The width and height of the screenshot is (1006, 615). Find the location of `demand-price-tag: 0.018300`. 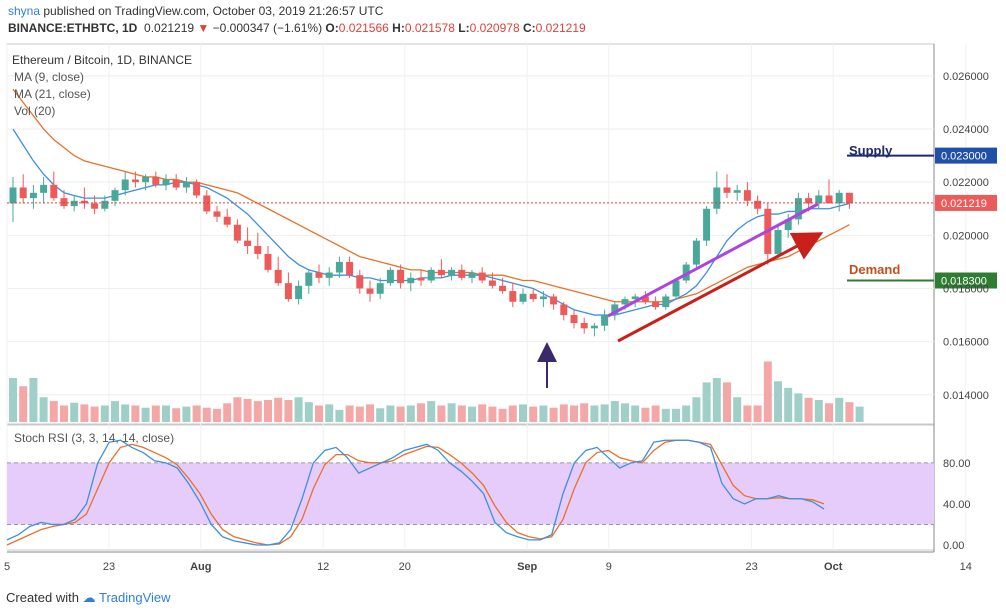

demand-price-tag: 0.018300 is located at coordinates (964, 282).